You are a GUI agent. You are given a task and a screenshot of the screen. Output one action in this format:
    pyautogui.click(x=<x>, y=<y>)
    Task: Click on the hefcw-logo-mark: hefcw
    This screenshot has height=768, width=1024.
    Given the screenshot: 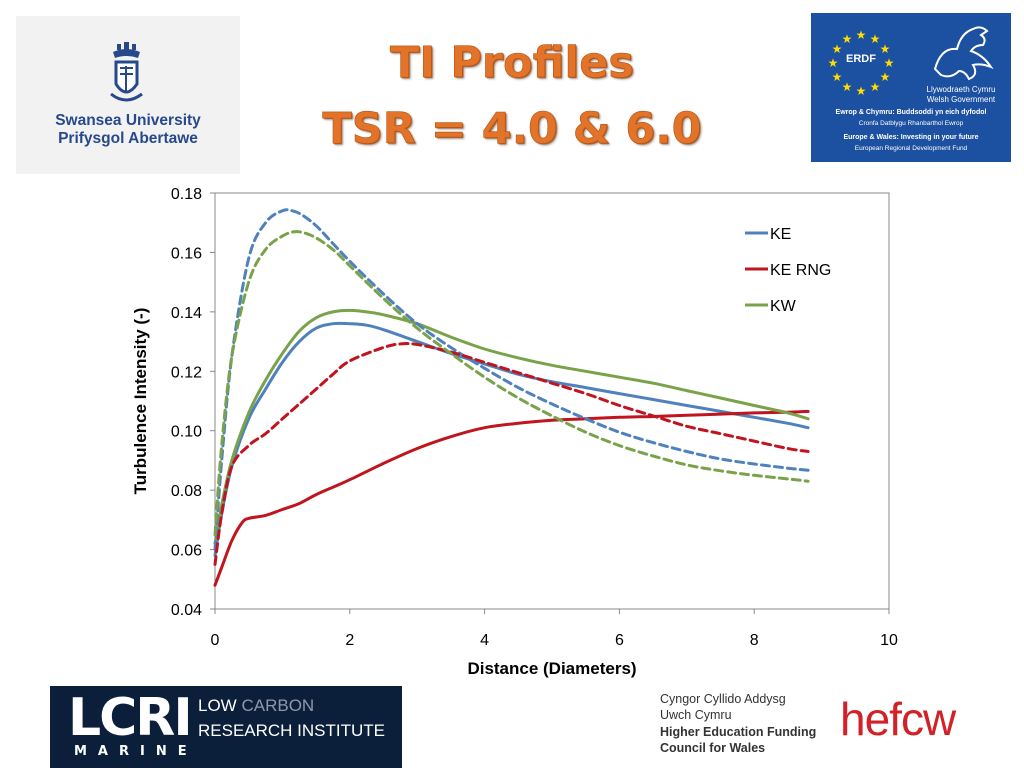 What is the action you would take?
    pyautogui.click(x=898, y=719)
    